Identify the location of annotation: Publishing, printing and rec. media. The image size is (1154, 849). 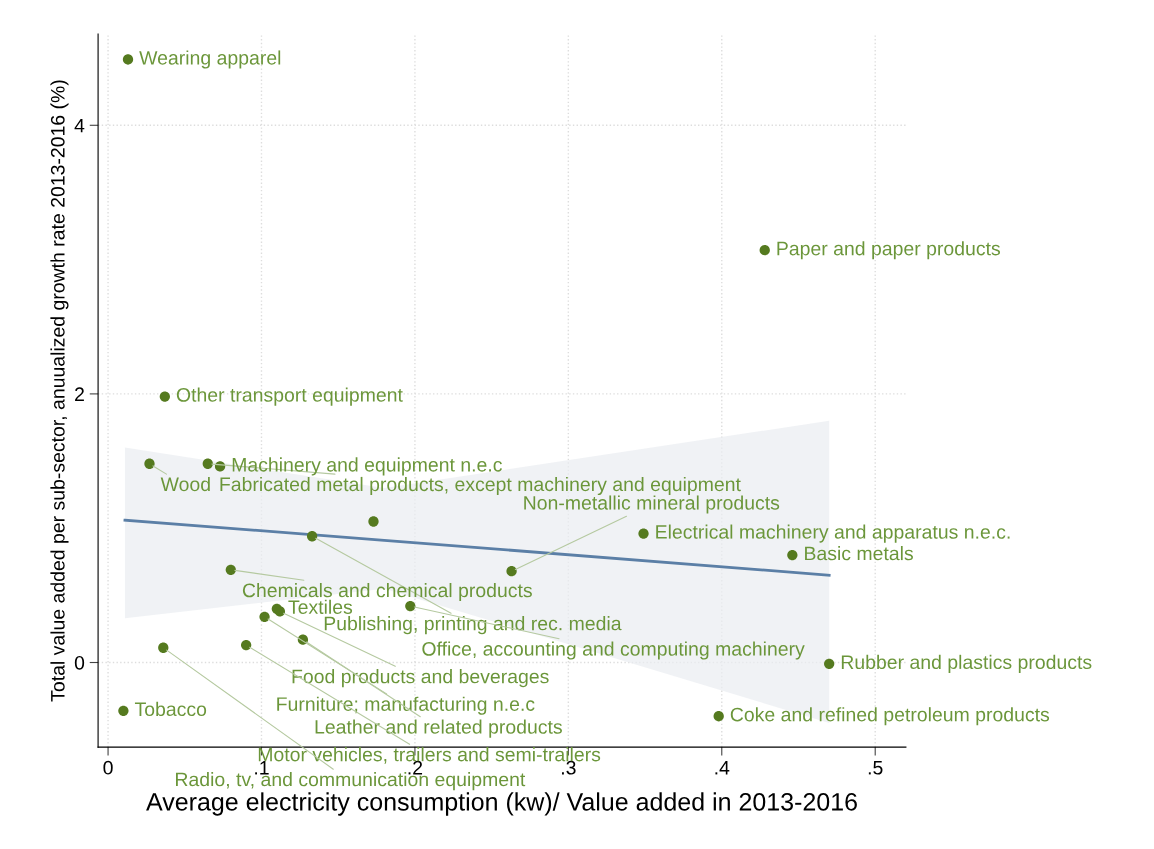
(473, 625).